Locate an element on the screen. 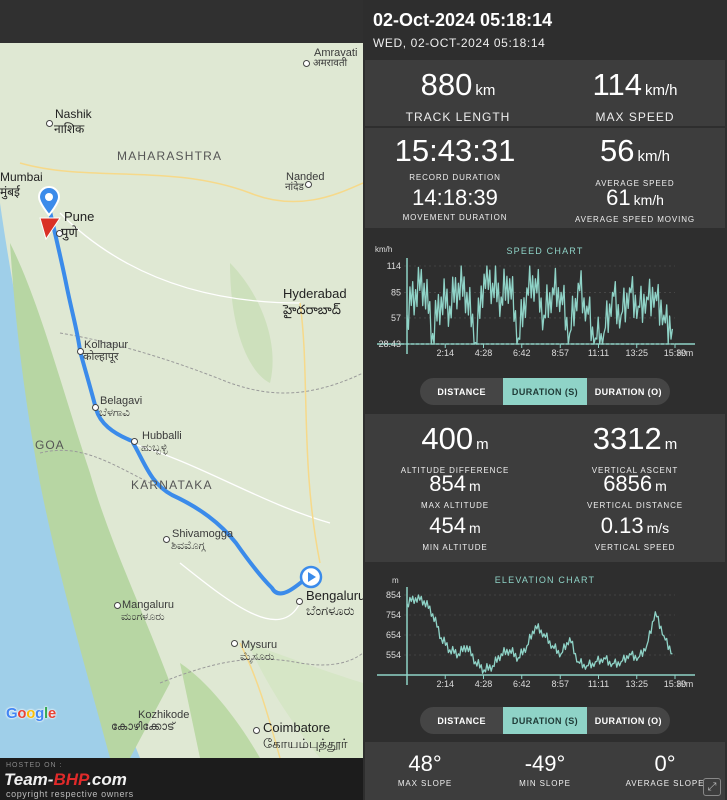 The width and height of the screenshot is (727, 800). tab-duration-s-2: DURATION (S) is located at coordinates (545, 720).